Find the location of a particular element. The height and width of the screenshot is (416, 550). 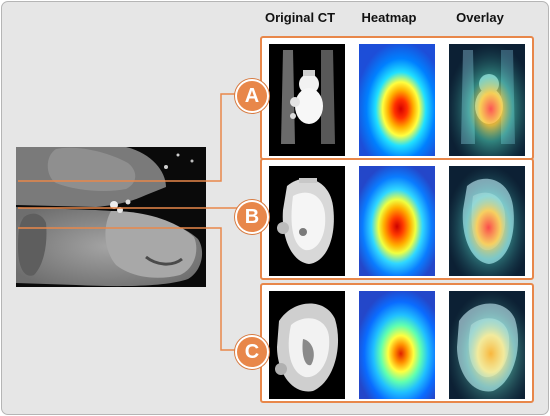

row-b-original-ct is located at coordinates (307, 221).